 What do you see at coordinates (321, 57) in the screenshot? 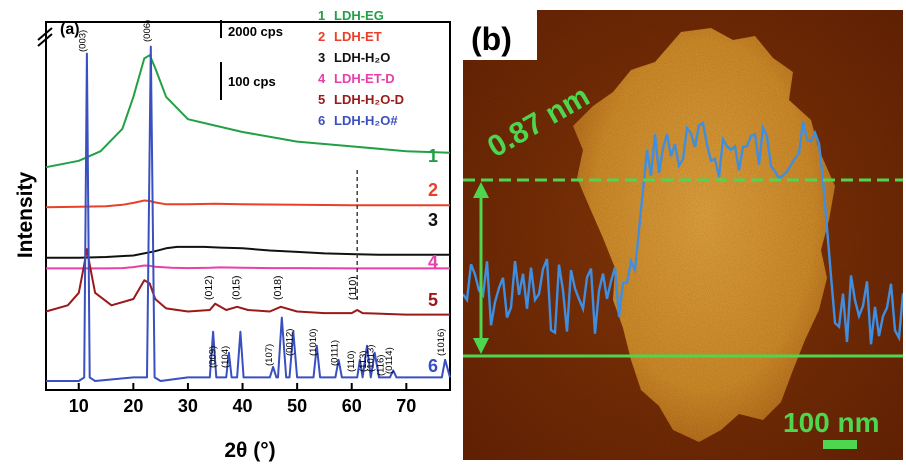
I see `legend-number: 3` at bounding box center [321, 57].